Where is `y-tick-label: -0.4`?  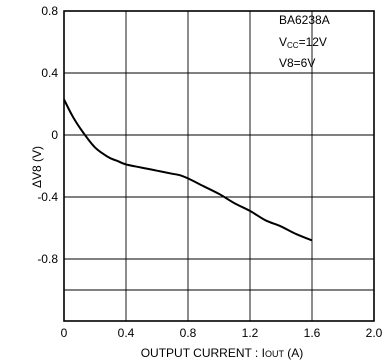
y-tick-label: -0.4 is located at coordinates (47, 197).